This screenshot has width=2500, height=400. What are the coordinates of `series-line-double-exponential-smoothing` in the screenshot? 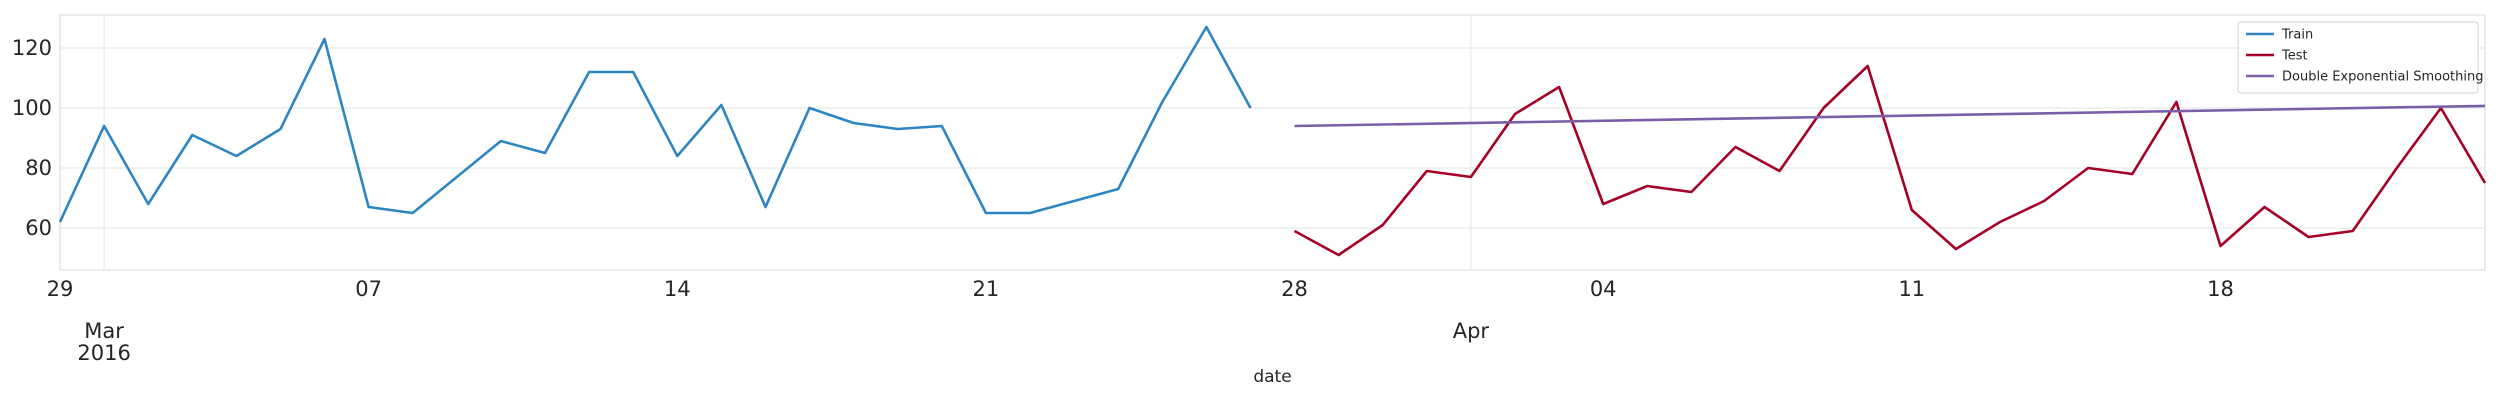 It's located at (1890, 116).